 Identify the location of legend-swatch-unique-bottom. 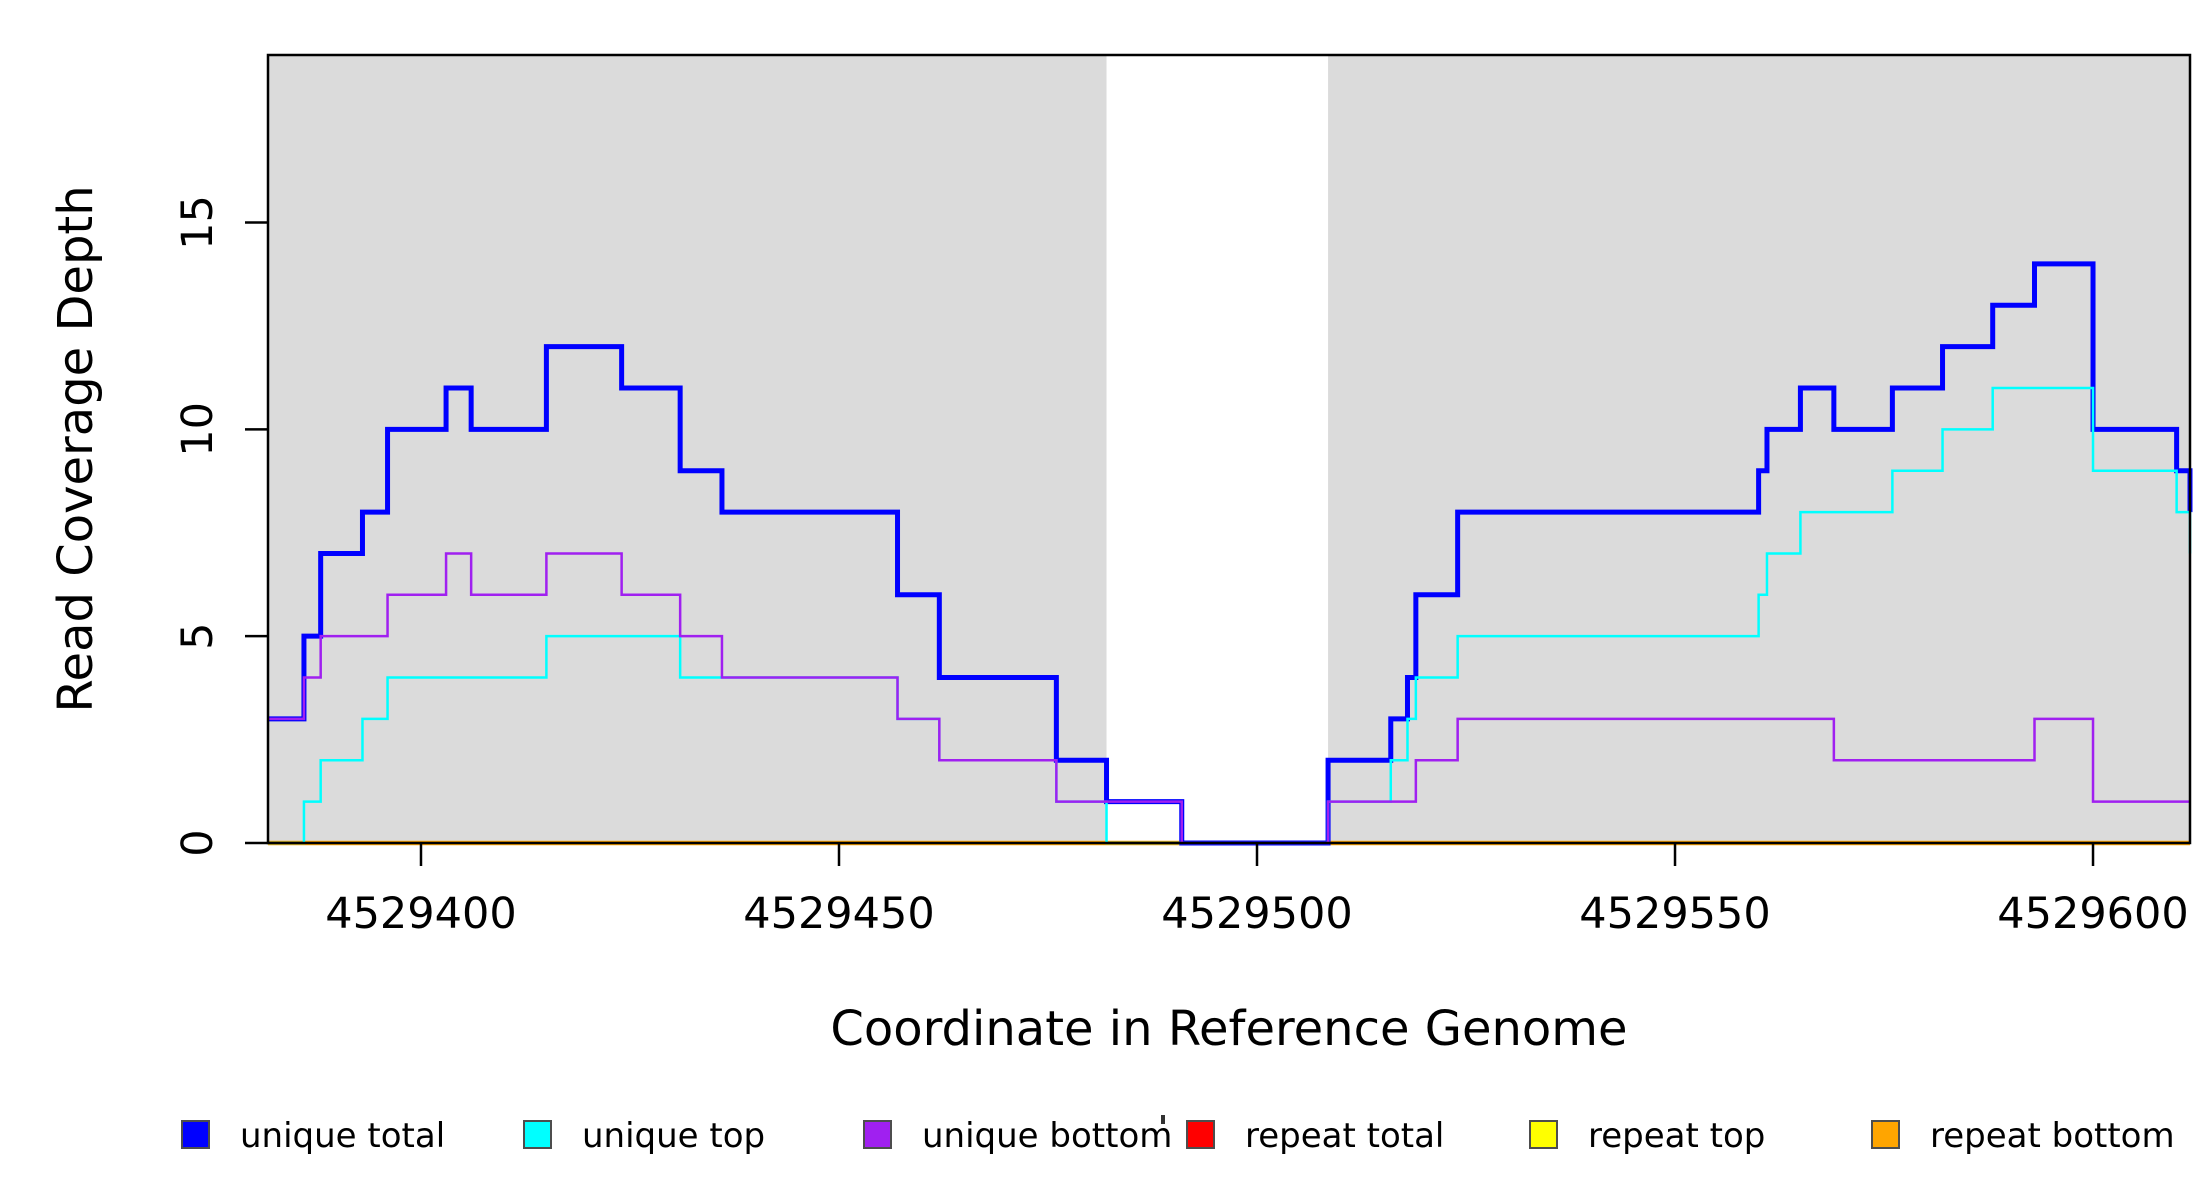
(877, 1134).